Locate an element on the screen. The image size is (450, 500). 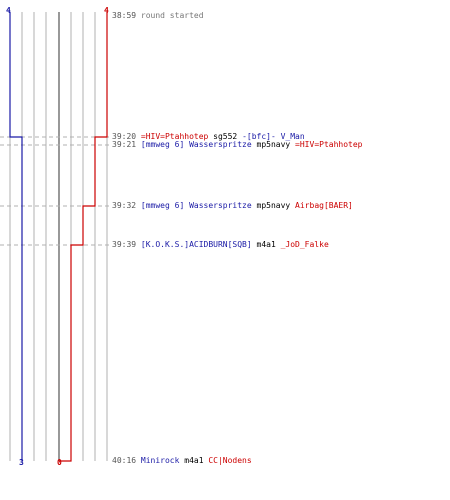
event-row: 39:20 =HIV=Ptahhotep sg552 -[bfc]- V_Man is located at coordinates (208, 137).